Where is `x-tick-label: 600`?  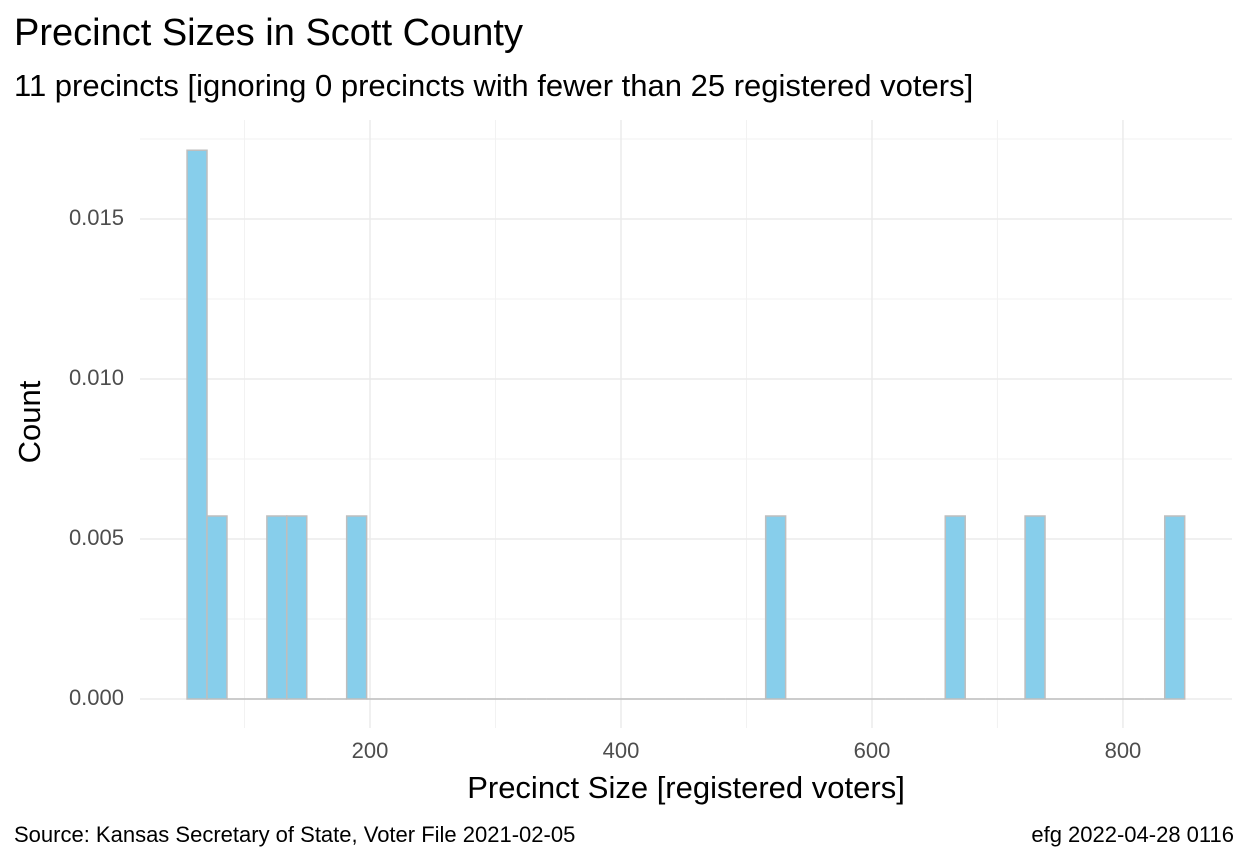 x-tick-label: 600 is located at coordinates (872, 750).